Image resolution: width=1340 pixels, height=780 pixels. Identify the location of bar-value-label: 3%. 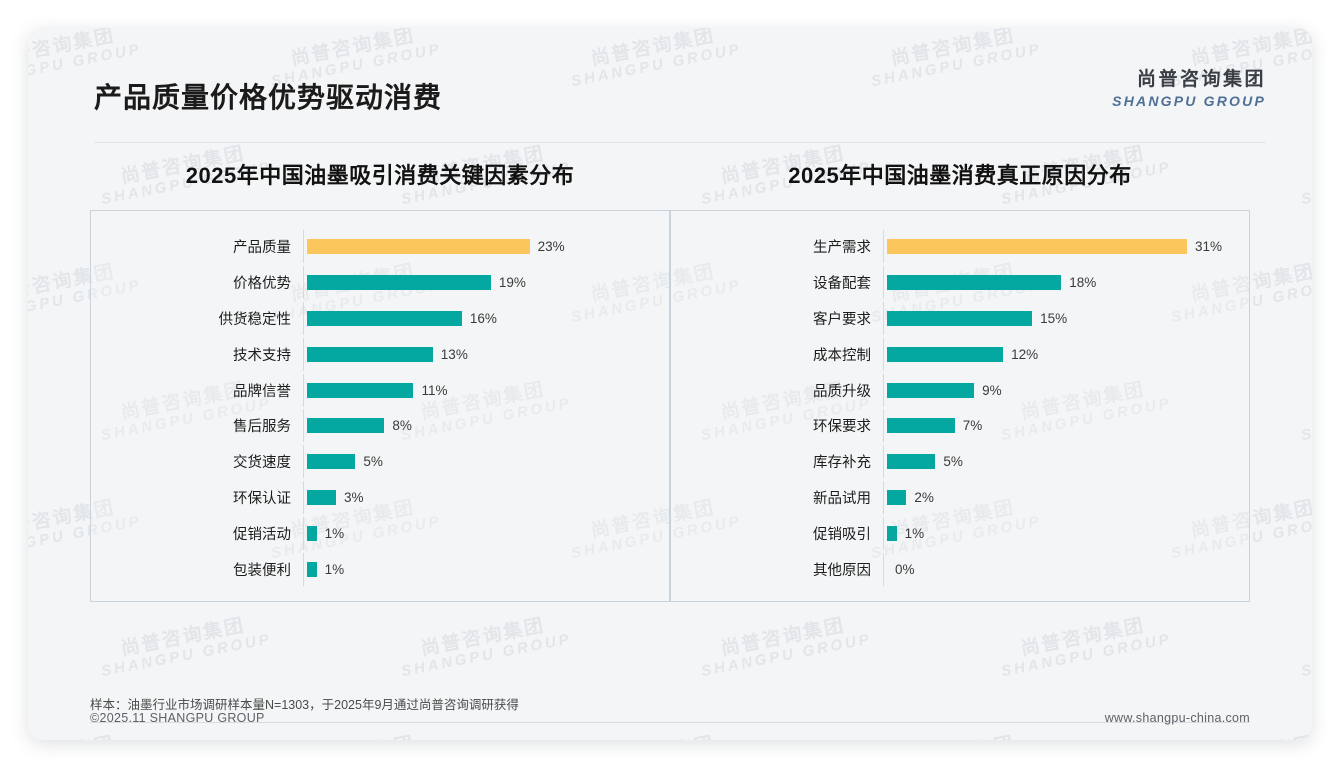
(354, 497).